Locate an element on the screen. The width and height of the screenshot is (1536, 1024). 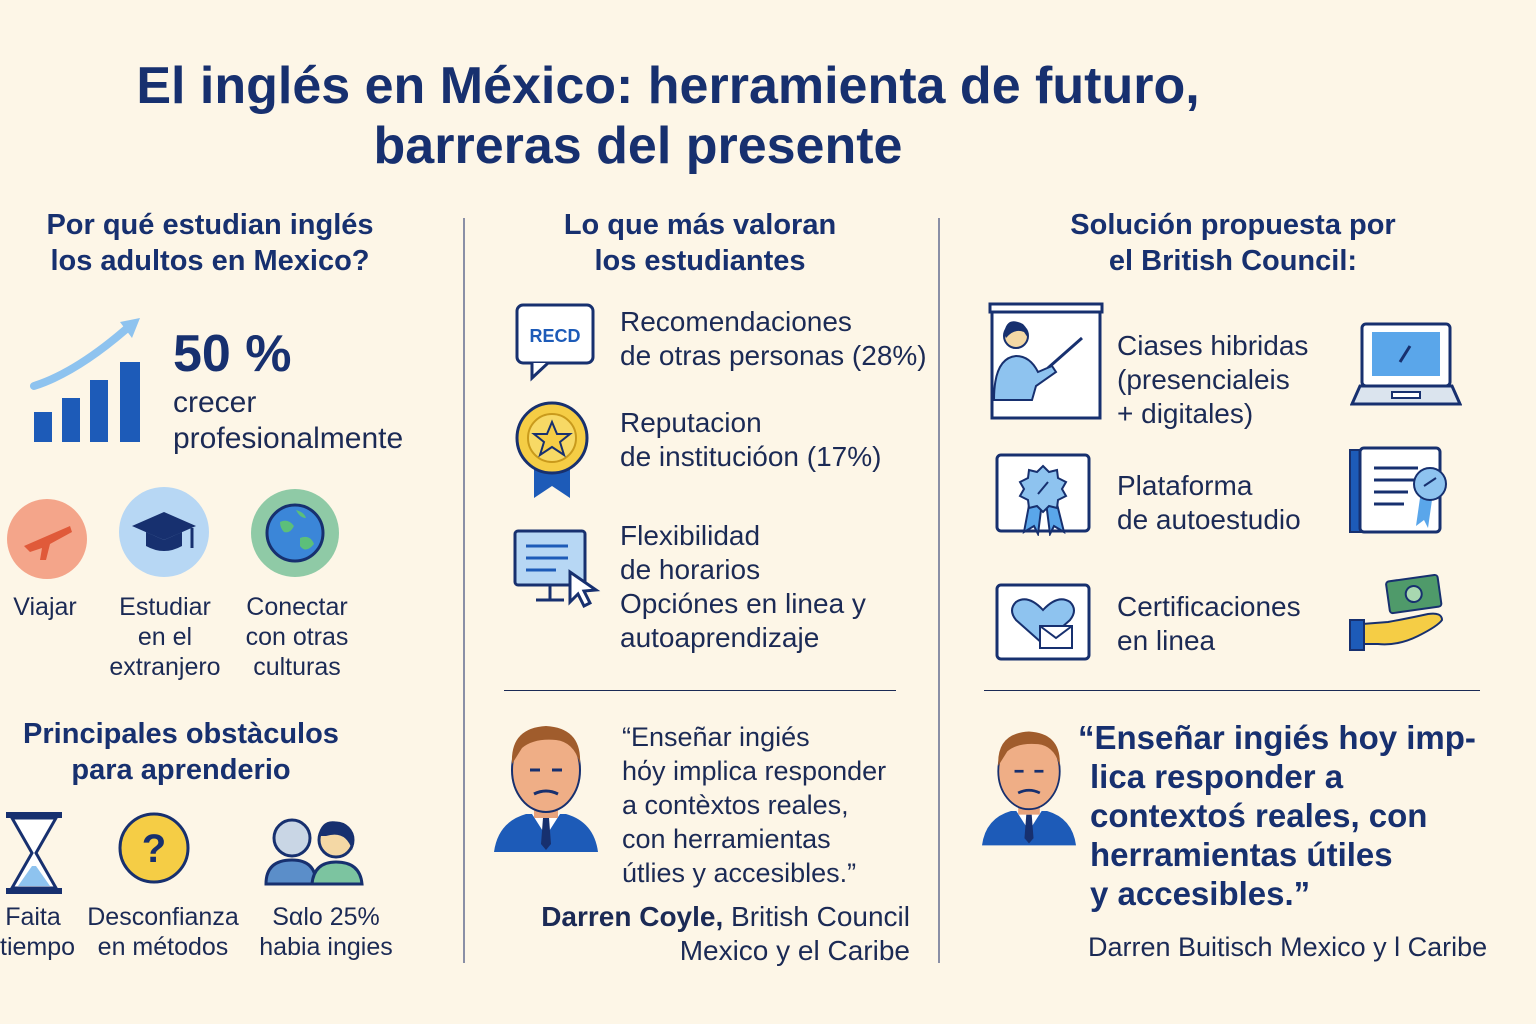
money-hand-icon is located at coordinates (1396, 612).